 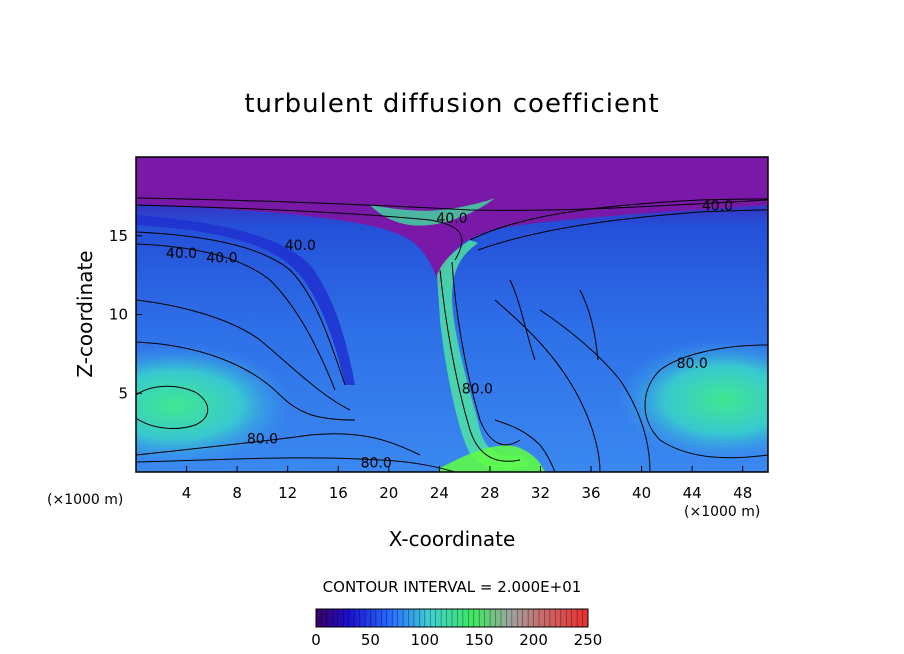 What do you see at coordinates (467, 484) in the screenshot?
I see `x-axis: 4 8 12 16 20 24 28 32 36 40 44 48` at bounding box center [467, 484].